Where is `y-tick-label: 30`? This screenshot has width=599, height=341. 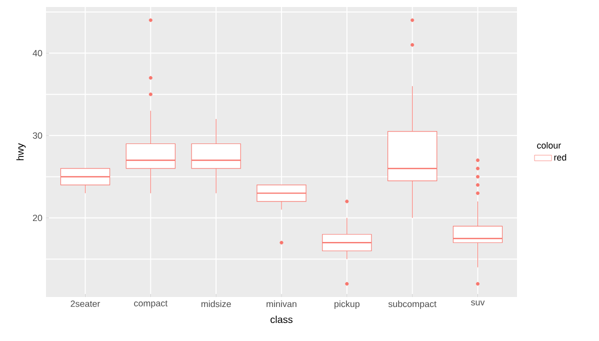
y-tick-label: 30 is located at coordinates (37, 135).